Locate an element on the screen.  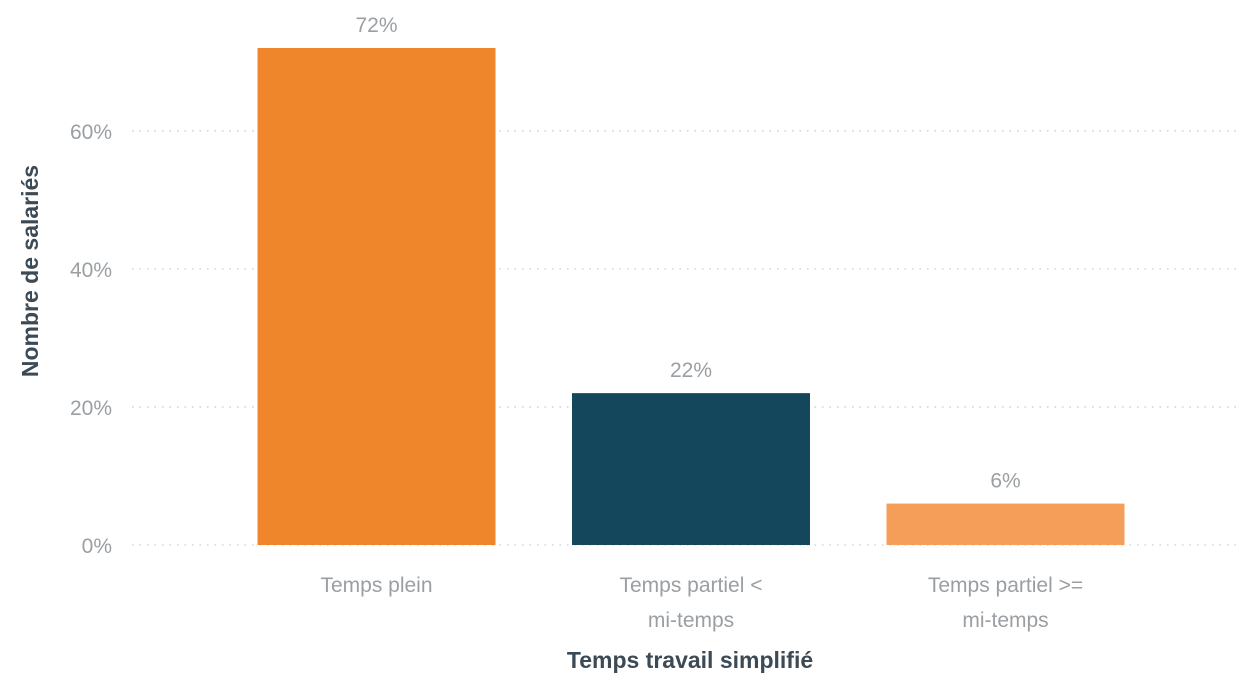
x-tick-label: Temps partiel < is located at coordinates (691, 585).